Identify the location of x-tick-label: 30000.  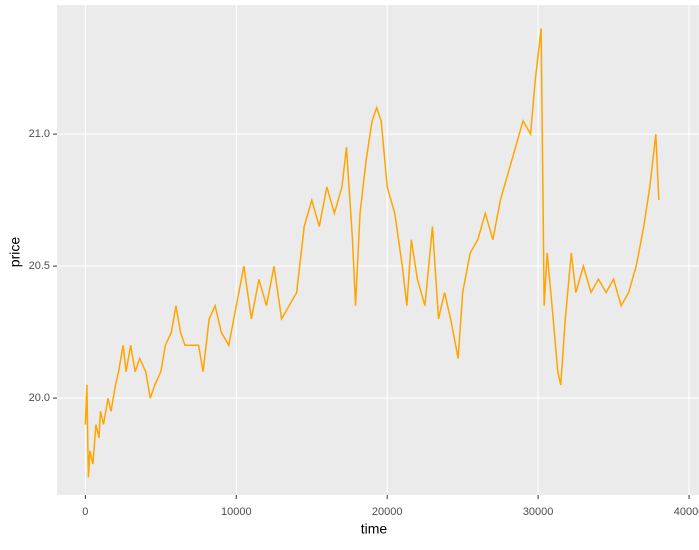
(538, 512).